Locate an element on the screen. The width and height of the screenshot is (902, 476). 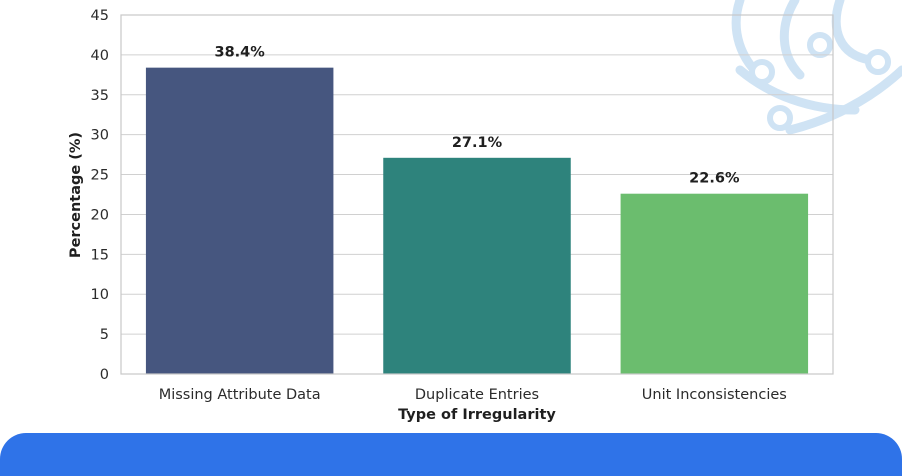
x-tick-label: Missing Attribute Data is located at coordinates (240, 395).